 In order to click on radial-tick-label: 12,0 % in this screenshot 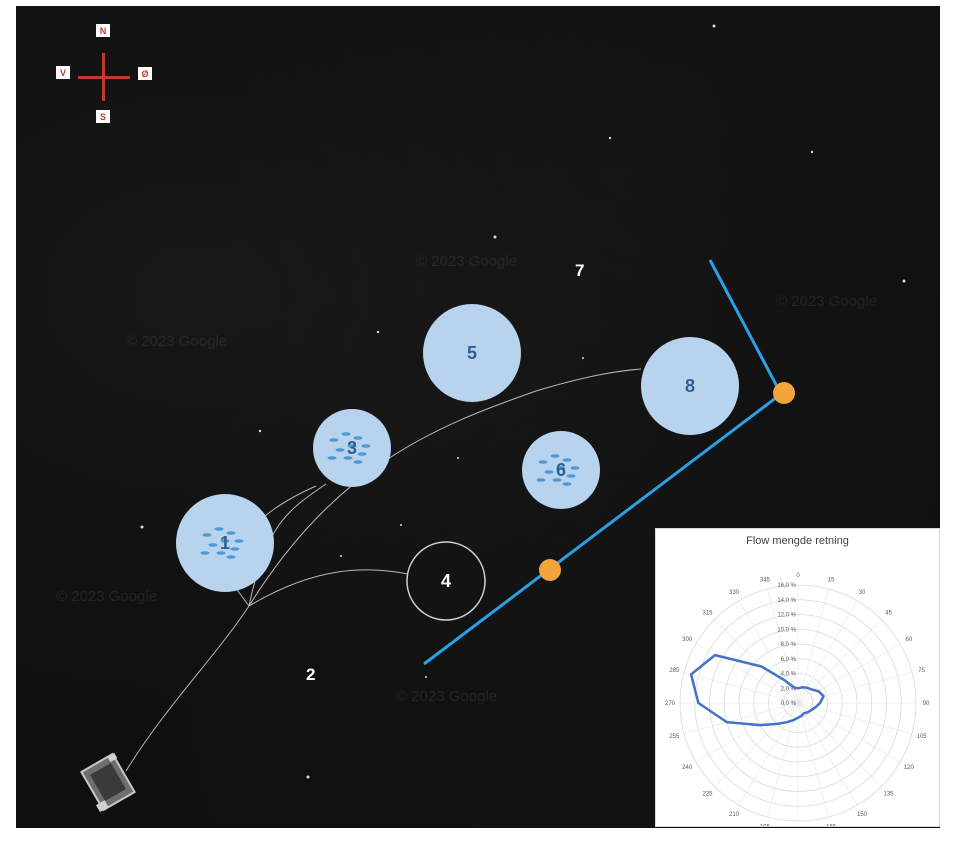, I will do `click(786, 616)`.